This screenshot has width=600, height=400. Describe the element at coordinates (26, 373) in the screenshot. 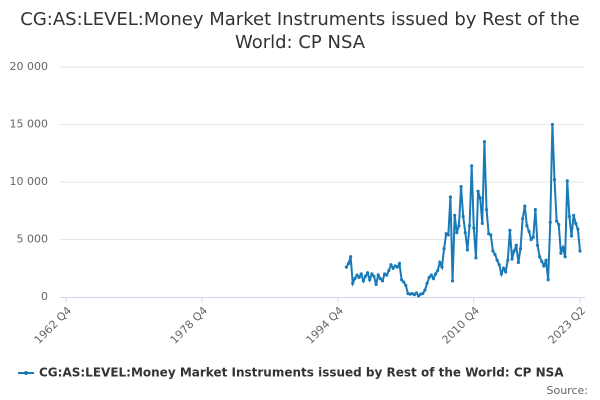

I see `legend-symbol-marker` at that location.